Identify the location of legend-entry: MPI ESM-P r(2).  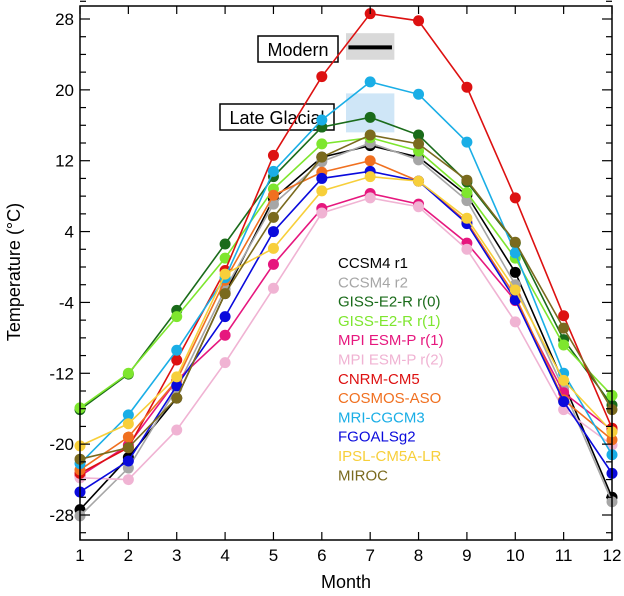
(391, 360).